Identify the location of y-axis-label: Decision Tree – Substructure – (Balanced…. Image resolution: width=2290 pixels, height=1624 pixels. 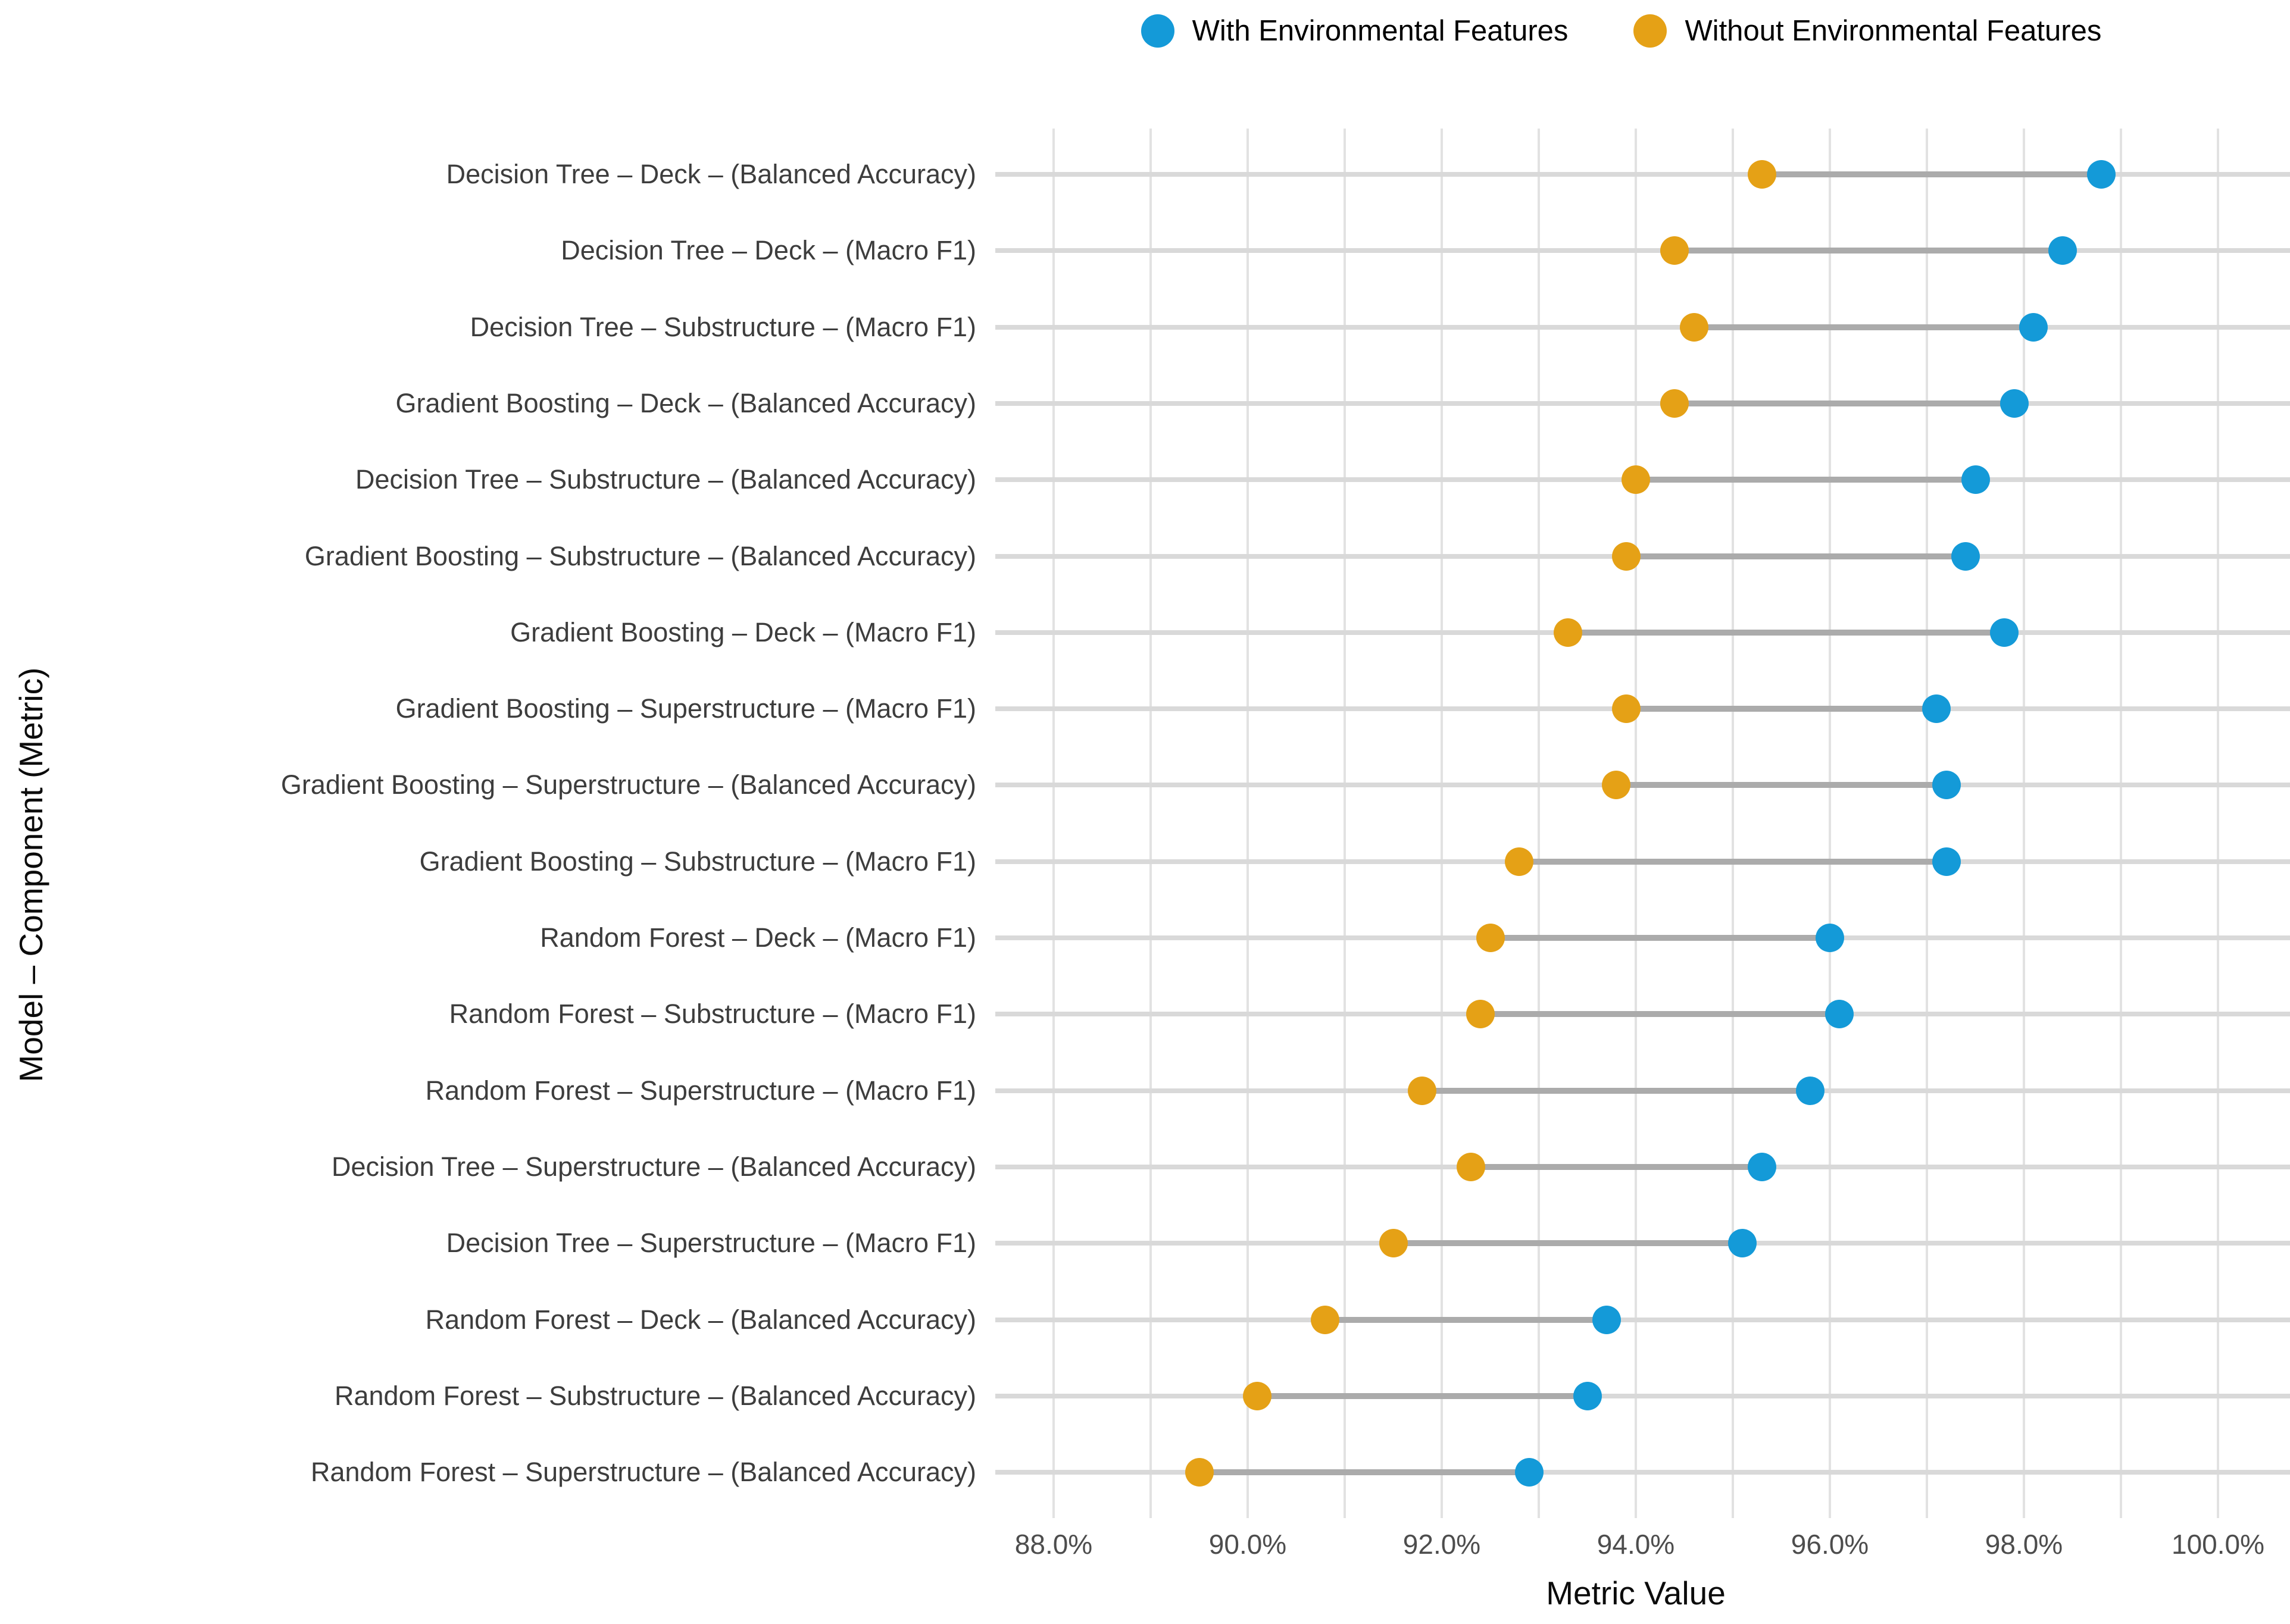
(665, 479).